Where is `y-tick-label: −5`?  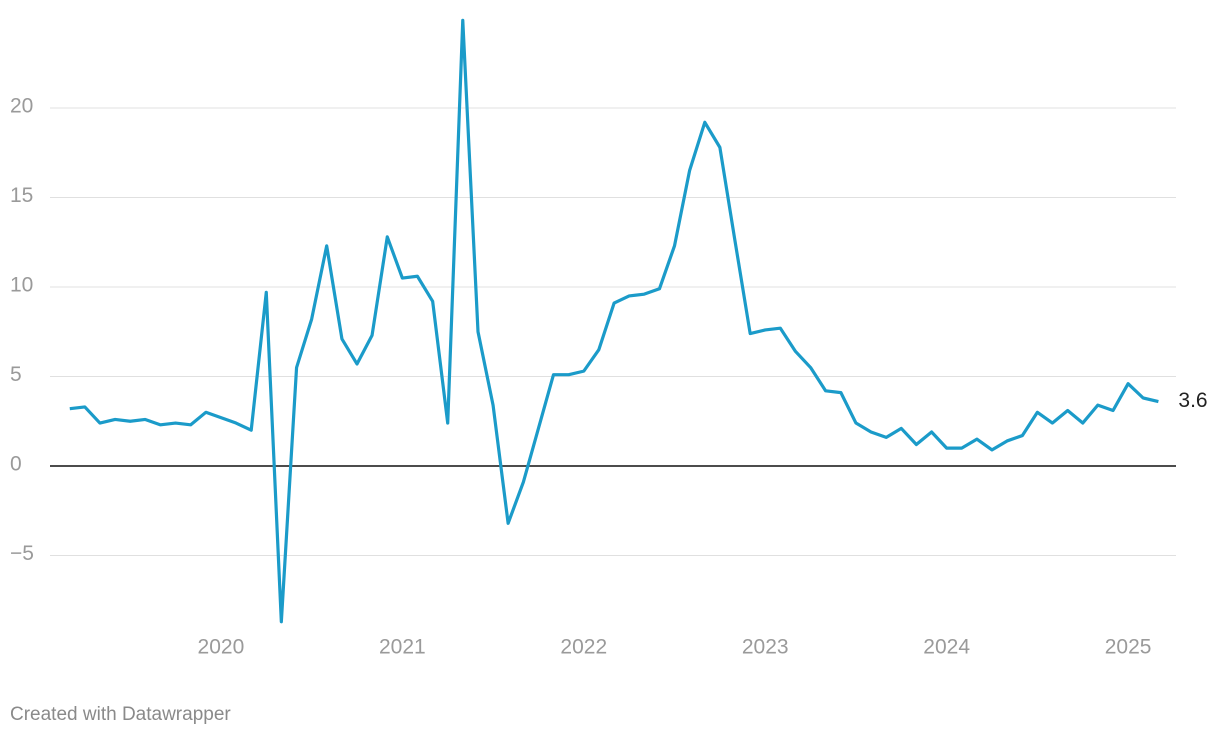
y-tick-label: −5 is located at coordinates (22, 553).